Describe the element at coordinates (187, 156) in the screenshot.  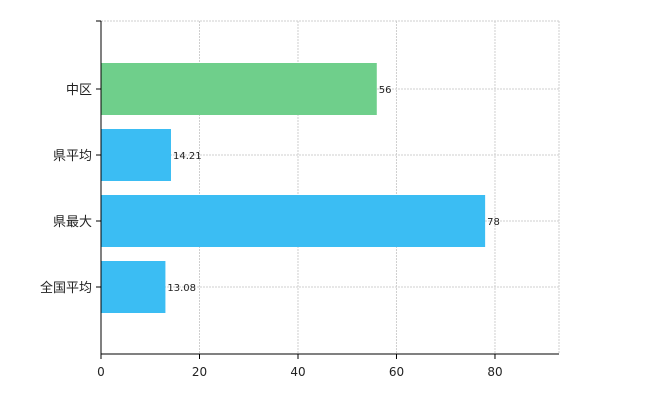
I see `bar-value-label: 14.21` at that location.